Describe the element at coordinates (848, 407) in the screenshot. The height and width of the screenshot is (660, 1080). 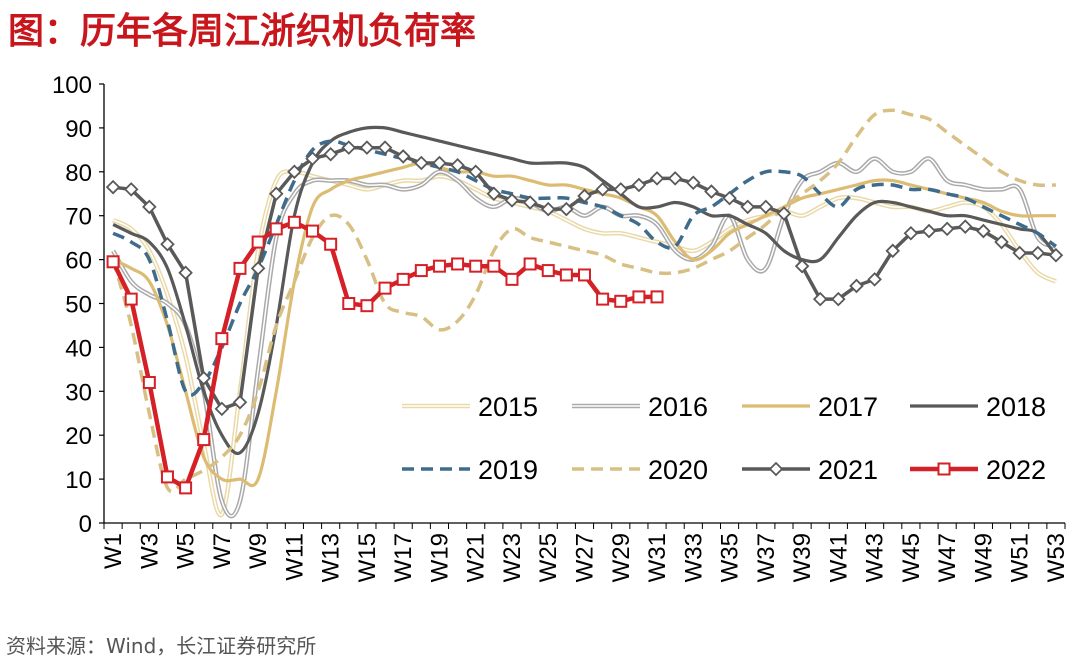
I see `legend-label: 2017` at that location.